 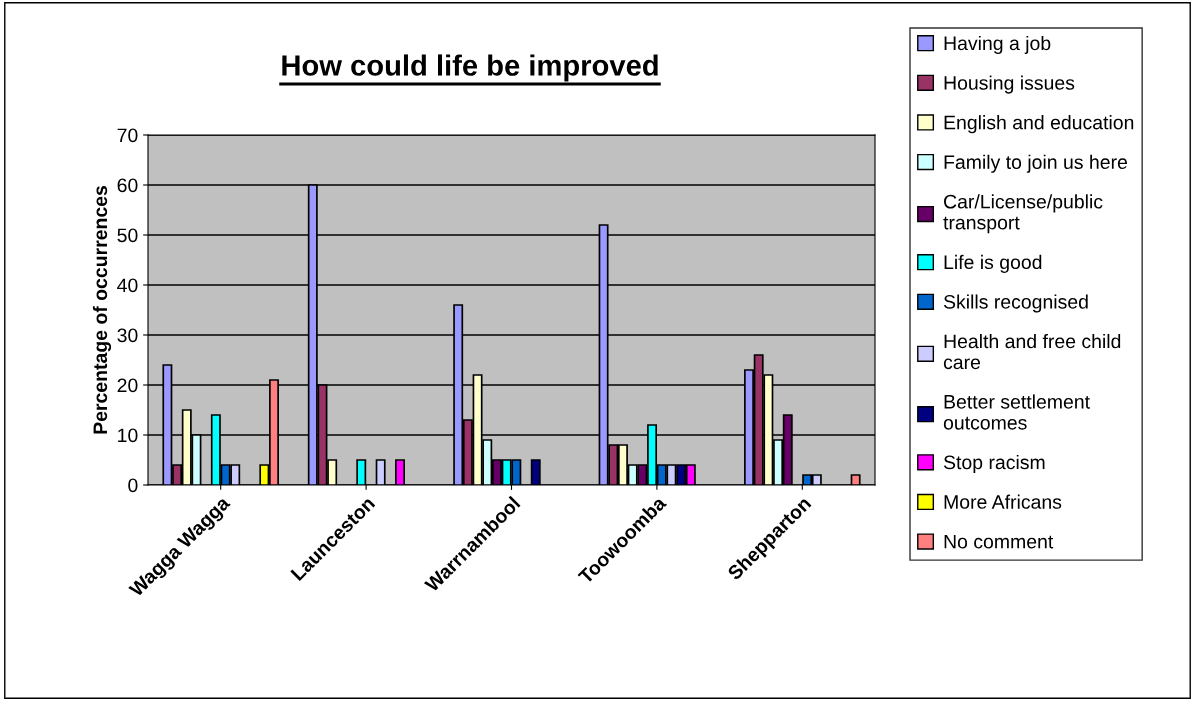 I want to click on y-tick-label: 20, so click(x=127, y=385).